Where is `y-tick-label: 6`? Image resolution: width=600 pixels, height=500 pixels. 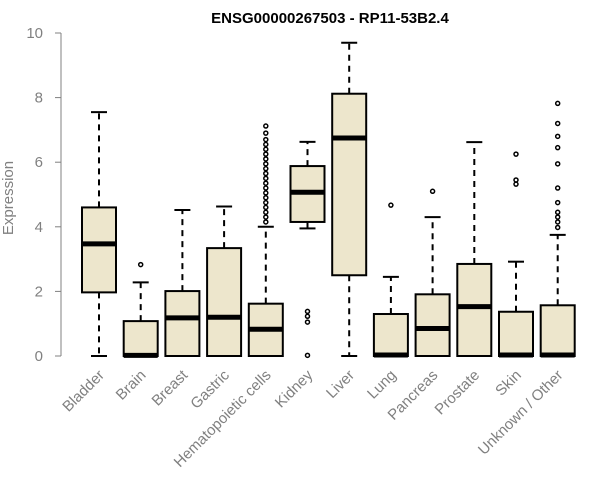 y-tick-label: 6 is located at coordinates (39, 162).